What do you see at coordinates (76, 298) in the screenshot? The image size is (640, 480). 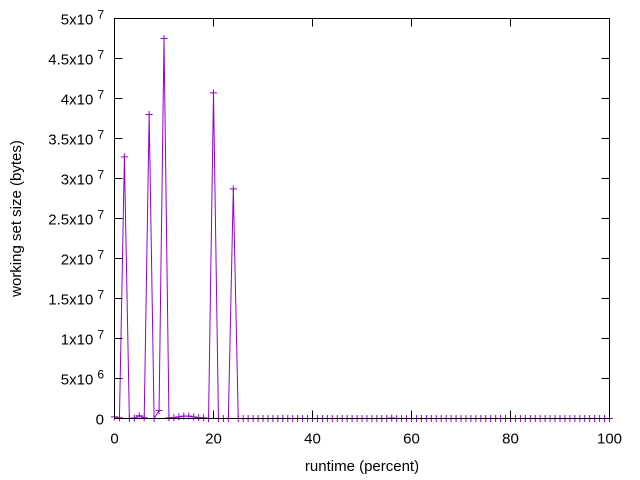 I see `y-tick-label: 1.5x10 7` at bounding box center [76, 298].